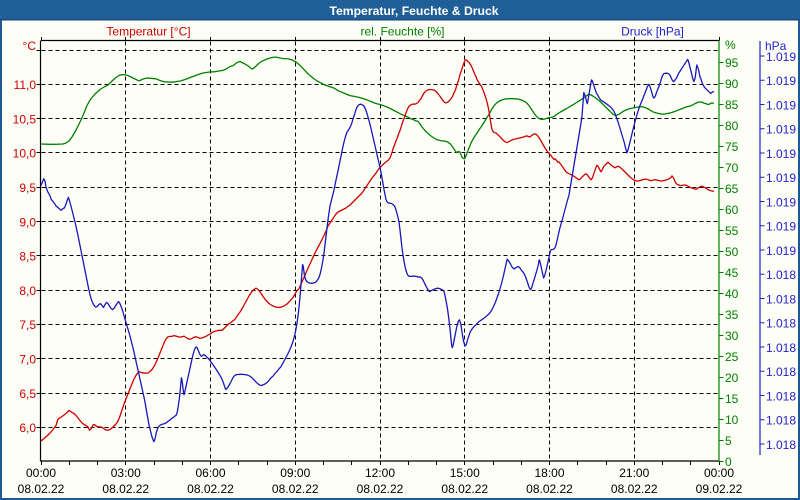 Image resolution: width=800 pixels, height=500 pixels. Describe the element at coordinates (465, 473) in the screenshot. I see `svg-text: 15:00` at that location.